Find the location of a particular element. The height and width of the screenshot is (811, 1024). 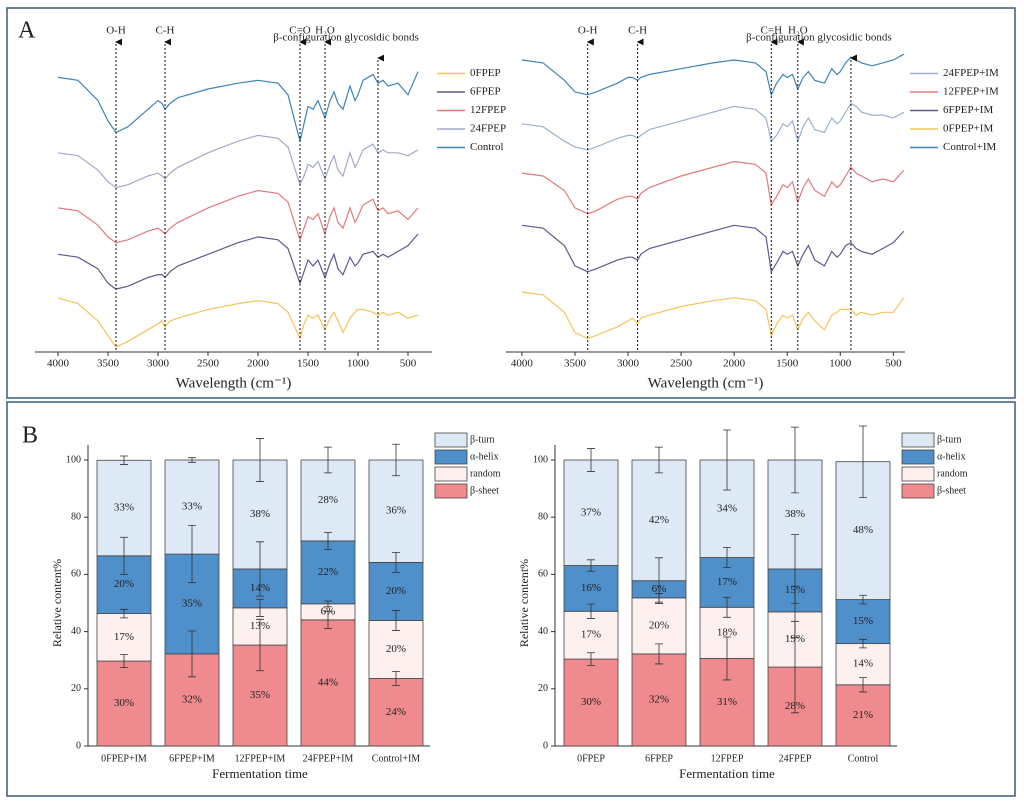

value-label: 48% is located at coordinates (863, 530).